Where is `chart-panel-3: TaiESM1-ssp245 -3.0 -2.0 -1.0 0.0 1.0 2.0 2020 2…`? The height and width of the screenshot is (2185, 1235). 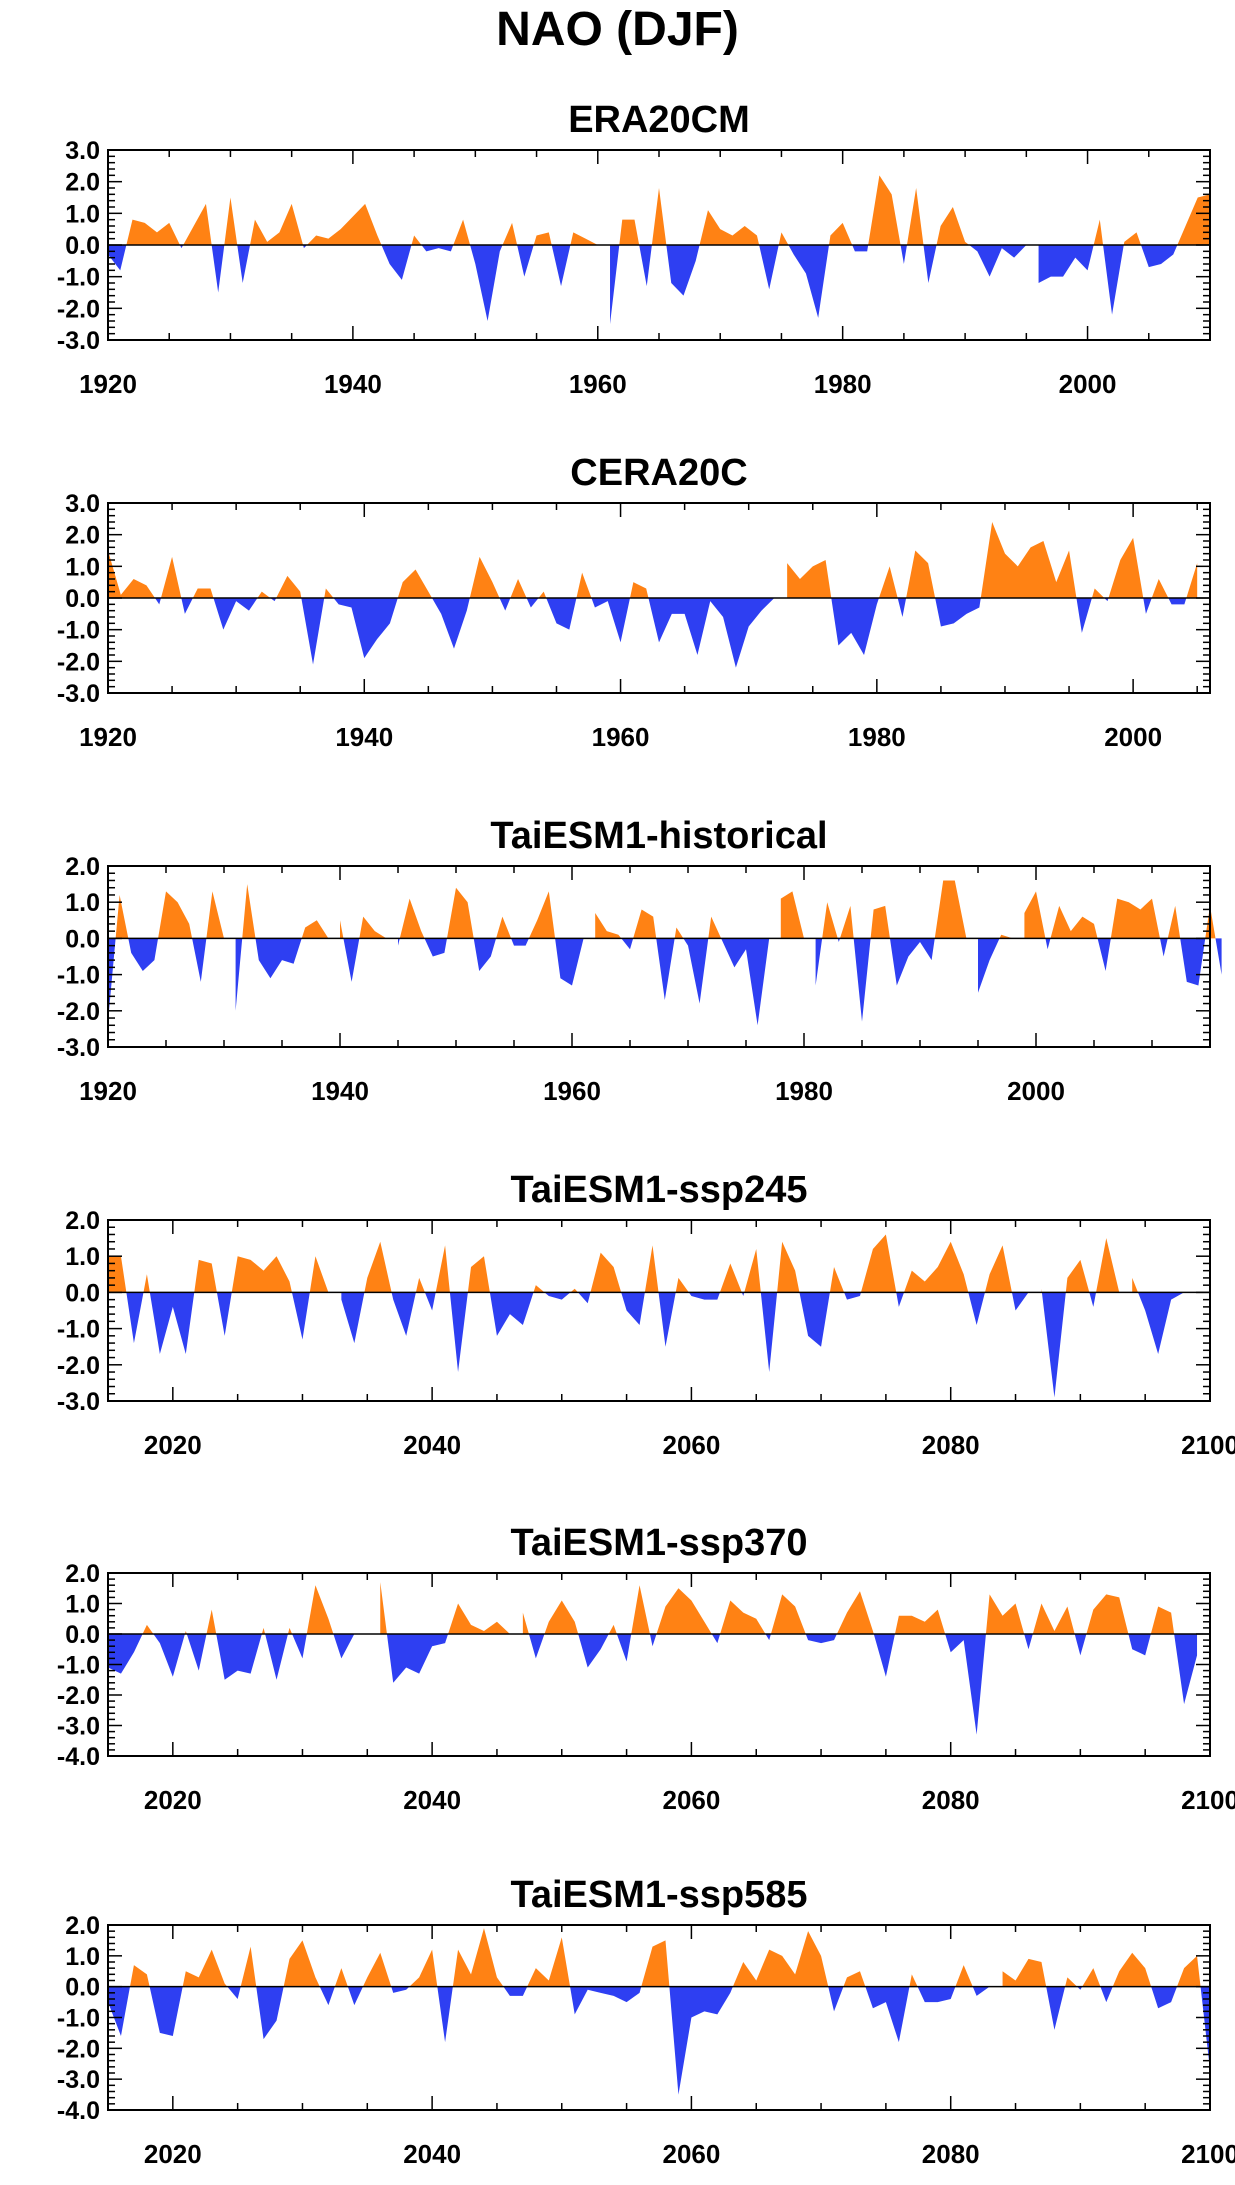 chart-panel-3: TaiESM1-ssp245 -3.0 -2.0 -1.0 0.0 1.0 2.0 2020 2… is located at coordinates (646, 1314).